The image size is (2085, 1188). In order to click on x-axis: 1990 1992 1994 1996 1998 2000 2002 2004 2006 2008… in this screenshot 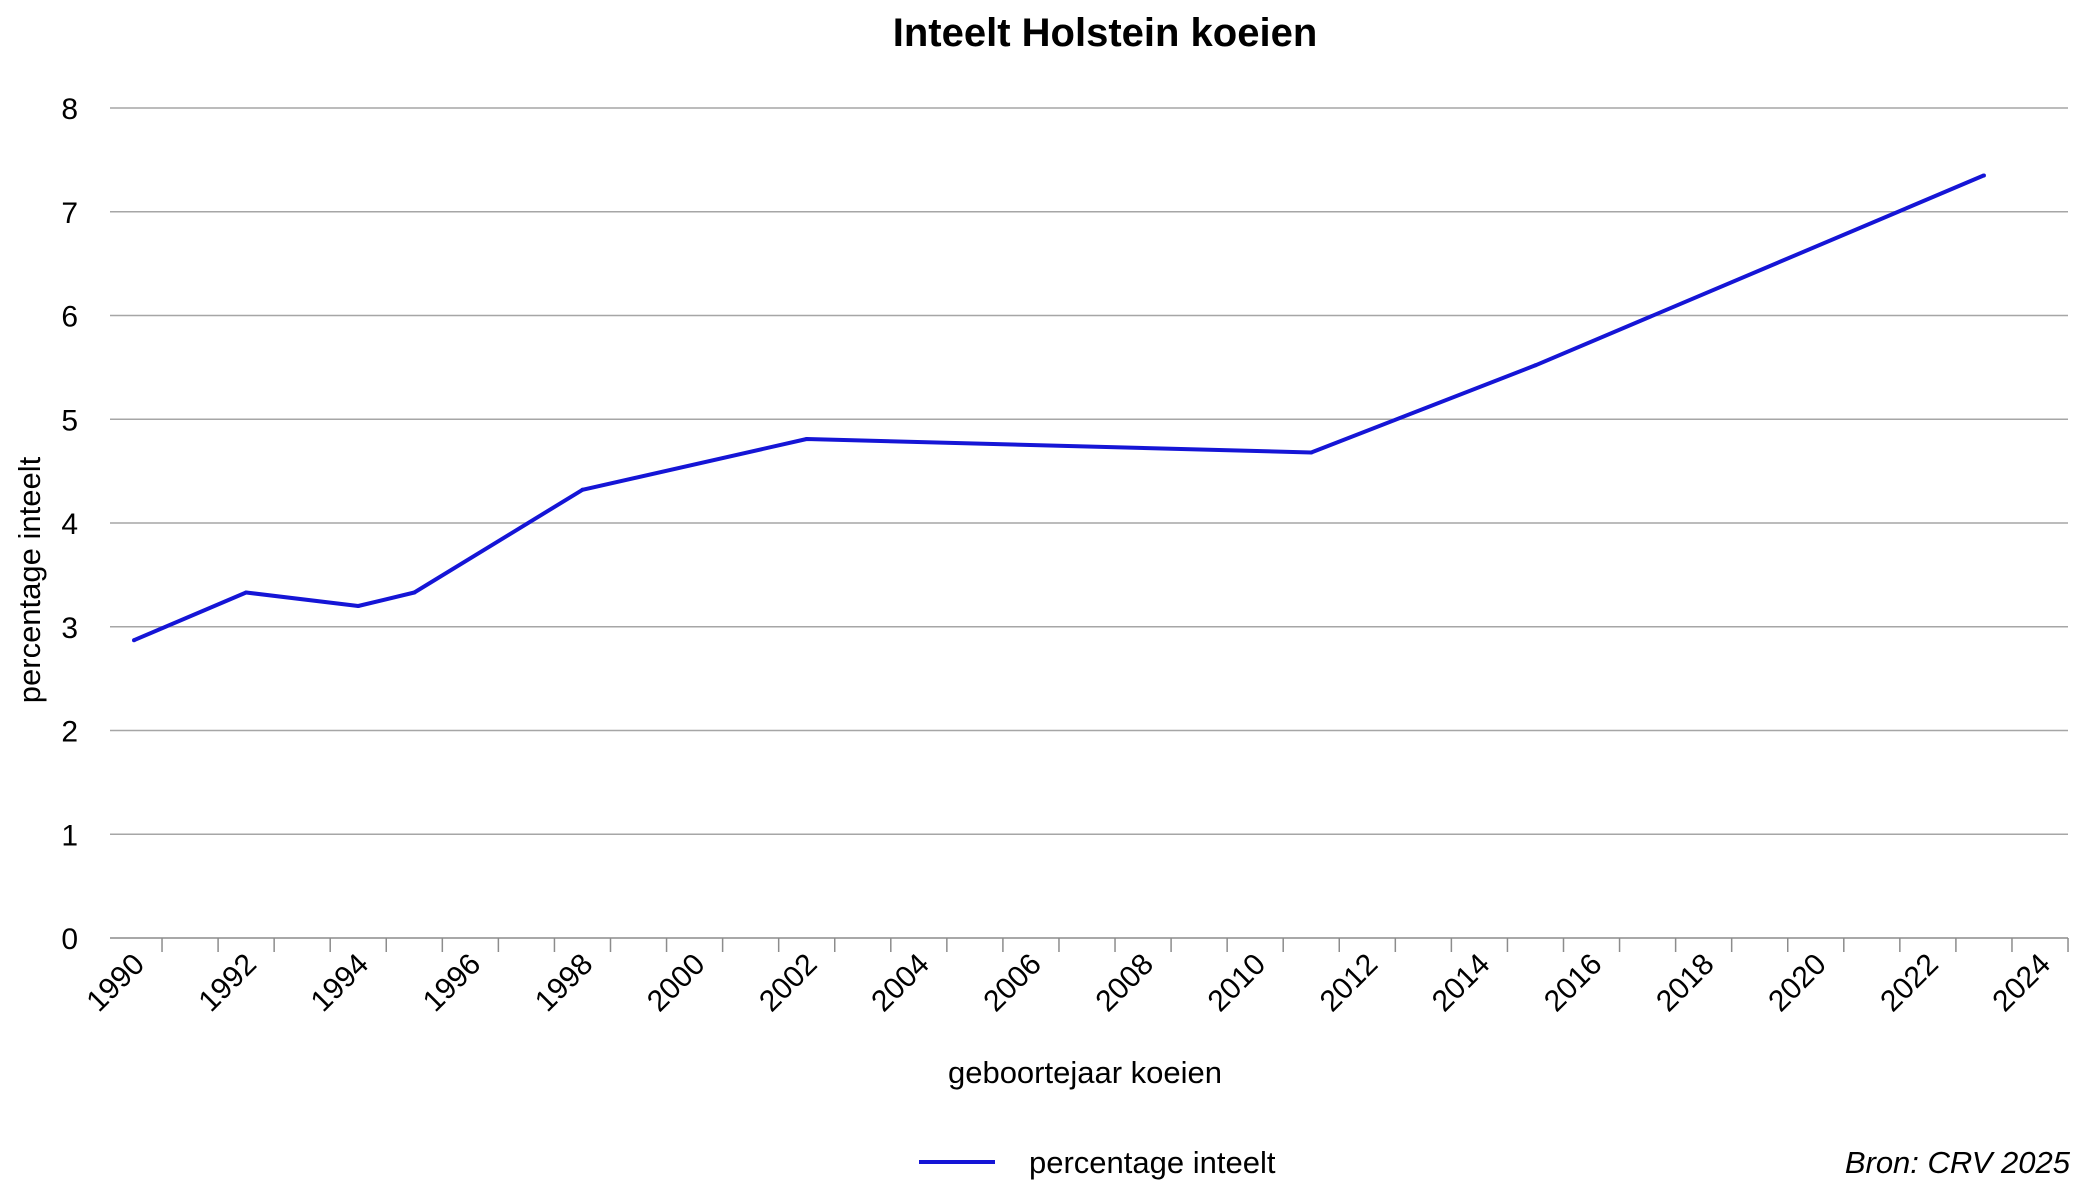, I will do `click(1074, 978)`.